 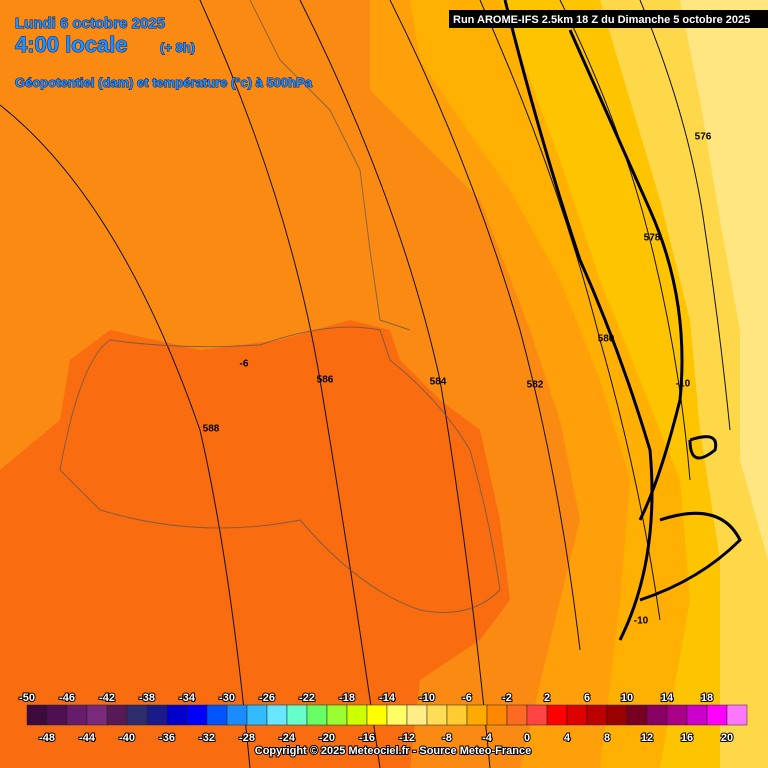 What do you see at coordinates (325, 380) in the screenshot?
I see `contour-label: 586` at bounding box center [325, 380].